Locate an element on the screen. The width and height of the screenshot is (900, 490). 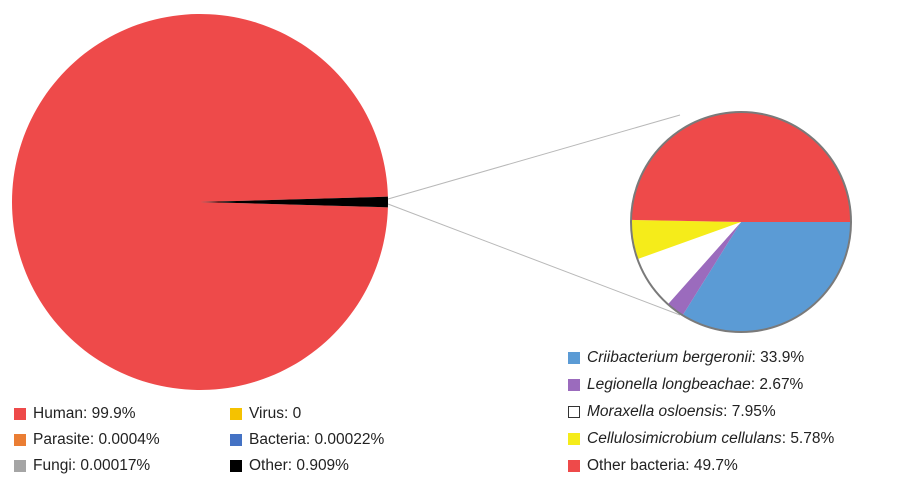
legend-swatch-virus is located at coordinates (236, 414).